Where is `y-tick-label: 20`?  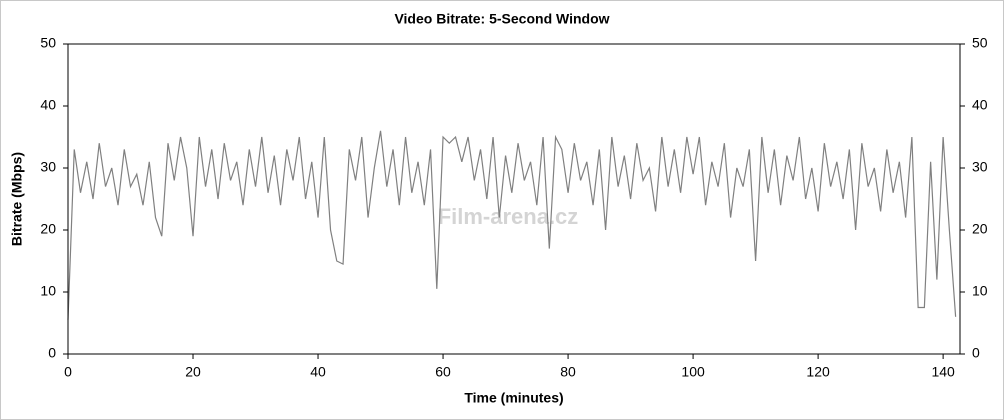
y-tick-label: 20 is located at coordinates (48, 229).